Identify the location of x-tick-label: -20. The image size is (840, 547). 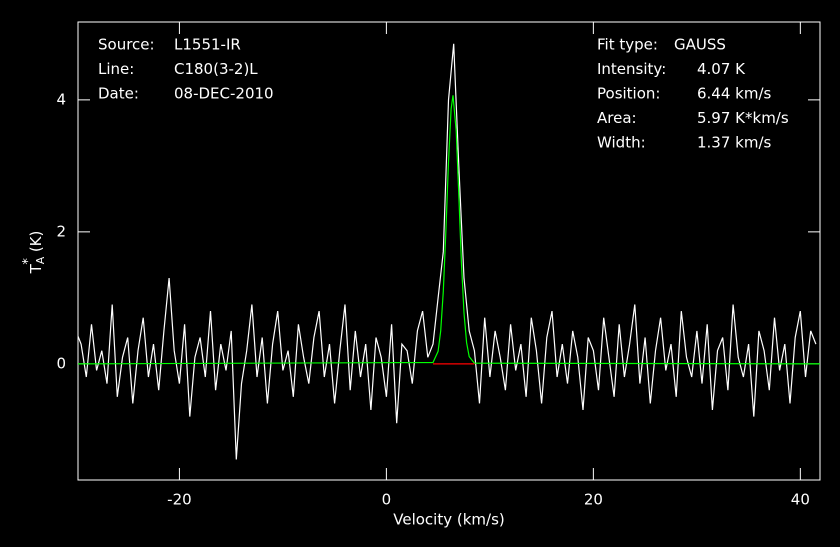
(179, 500).